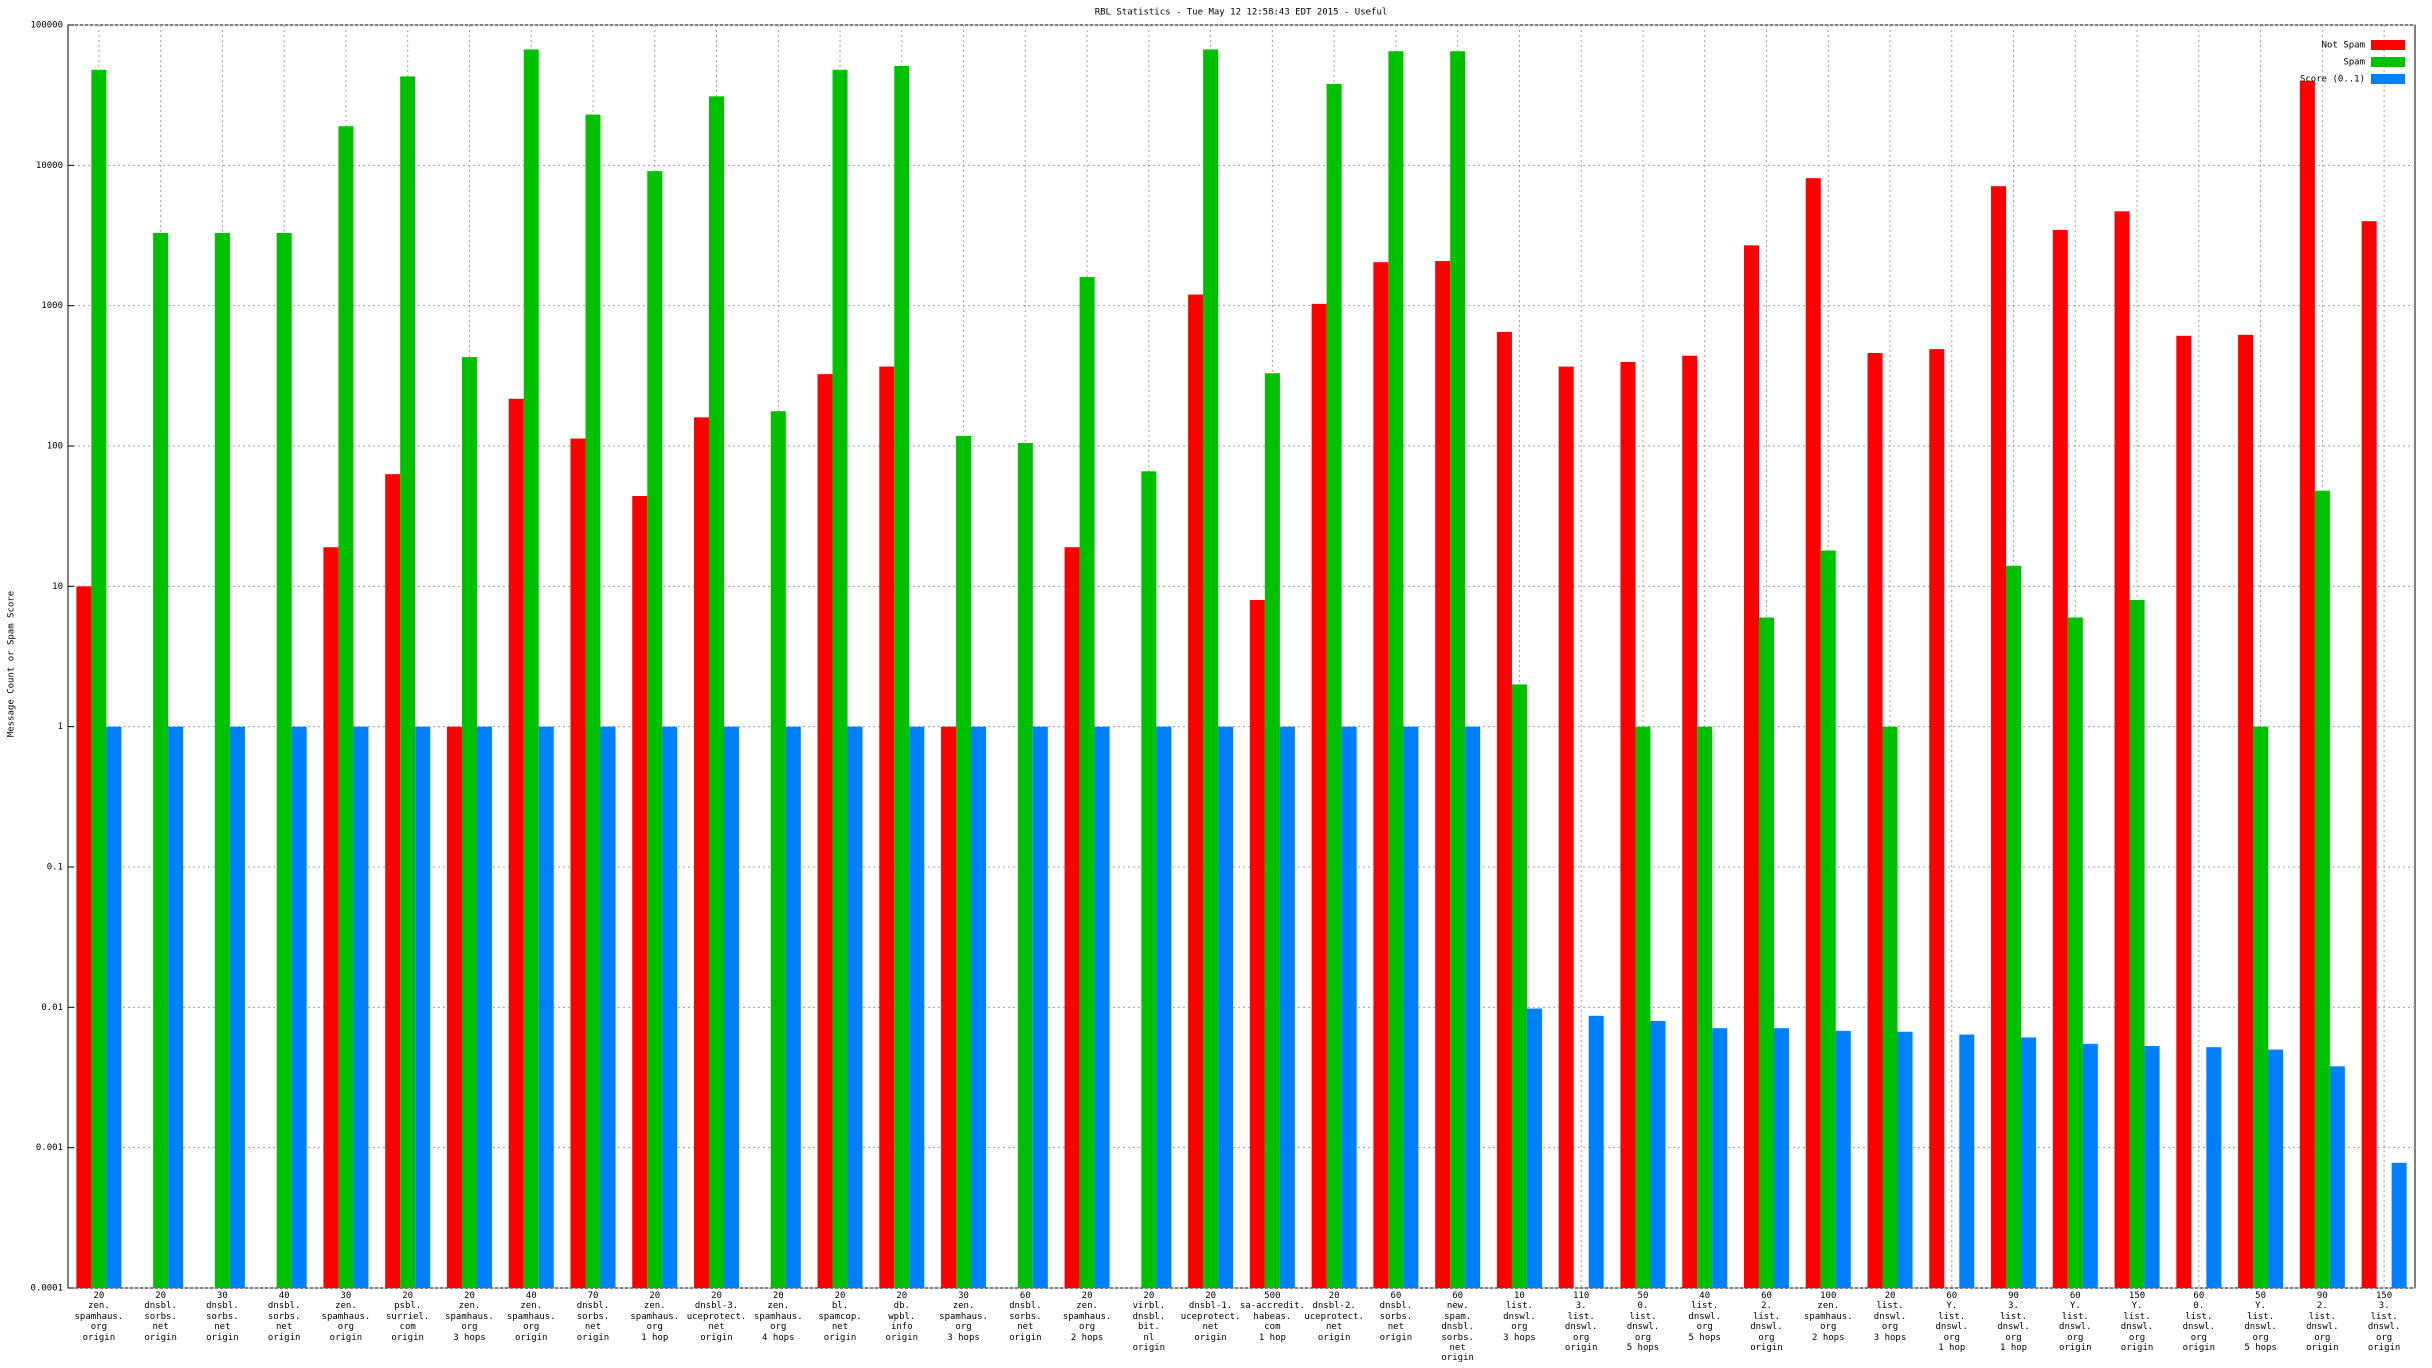 The height and width of the screenshot is (1368, 2432). I want to click on y-axis-label: Message Count or Spam Score, so click(12, 664).